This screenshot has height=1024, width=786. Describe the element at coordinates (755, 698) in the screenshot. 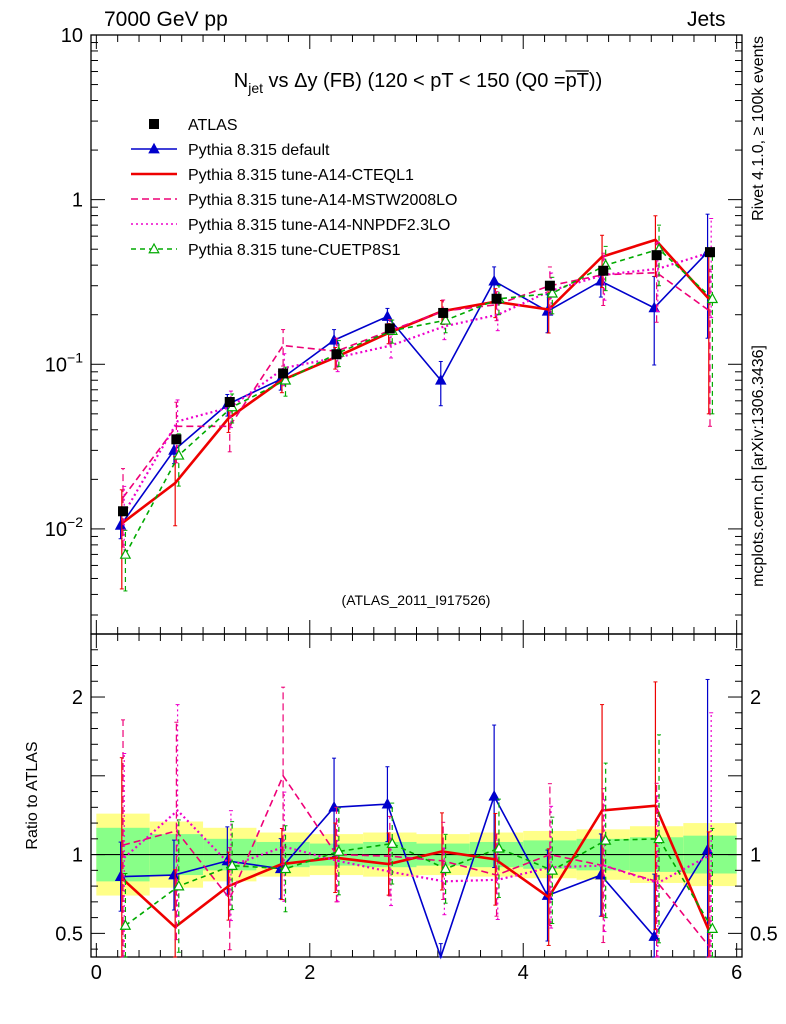

I see `ratio-y-tick-label-right: 2` at that location.